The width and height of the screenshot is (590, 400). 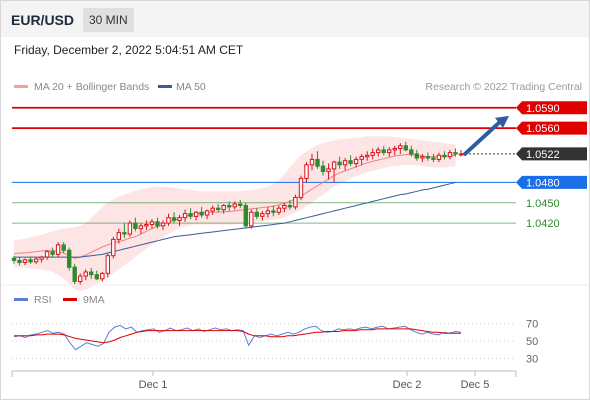 What do you see at coordinates (70, 299) in the screenshot?
I see `legend-9ma-swatch` at bounding box center [70, 299].